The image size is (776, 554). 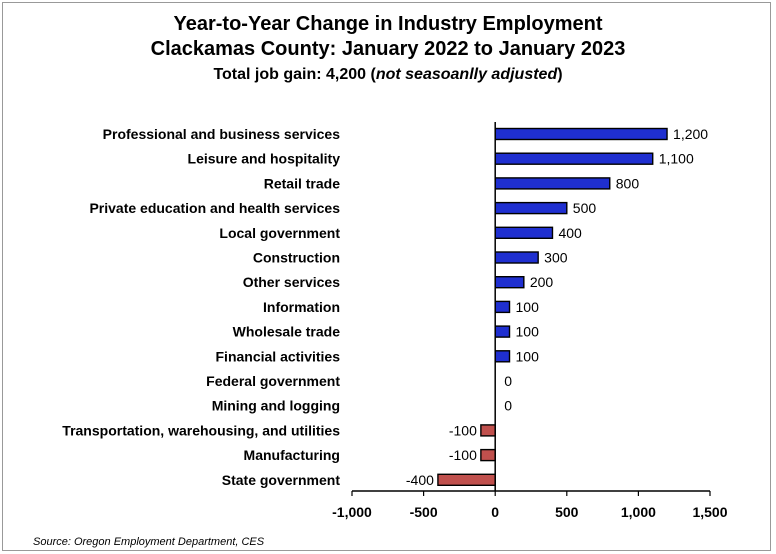 I want to click on category-label: Manufacturing, so click(x=292, y=455).